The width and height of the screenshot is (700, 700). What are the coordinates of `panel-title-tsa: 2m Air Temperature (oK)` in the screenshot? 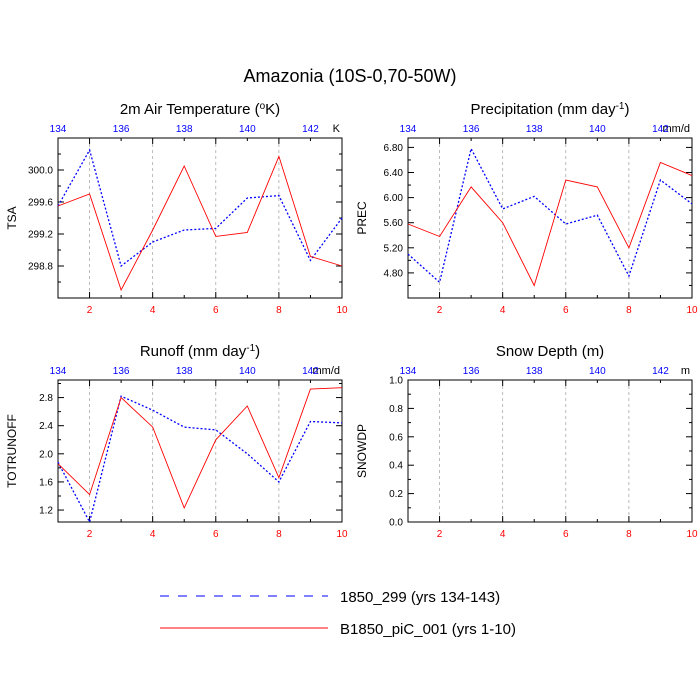 It's located at (200, 110).